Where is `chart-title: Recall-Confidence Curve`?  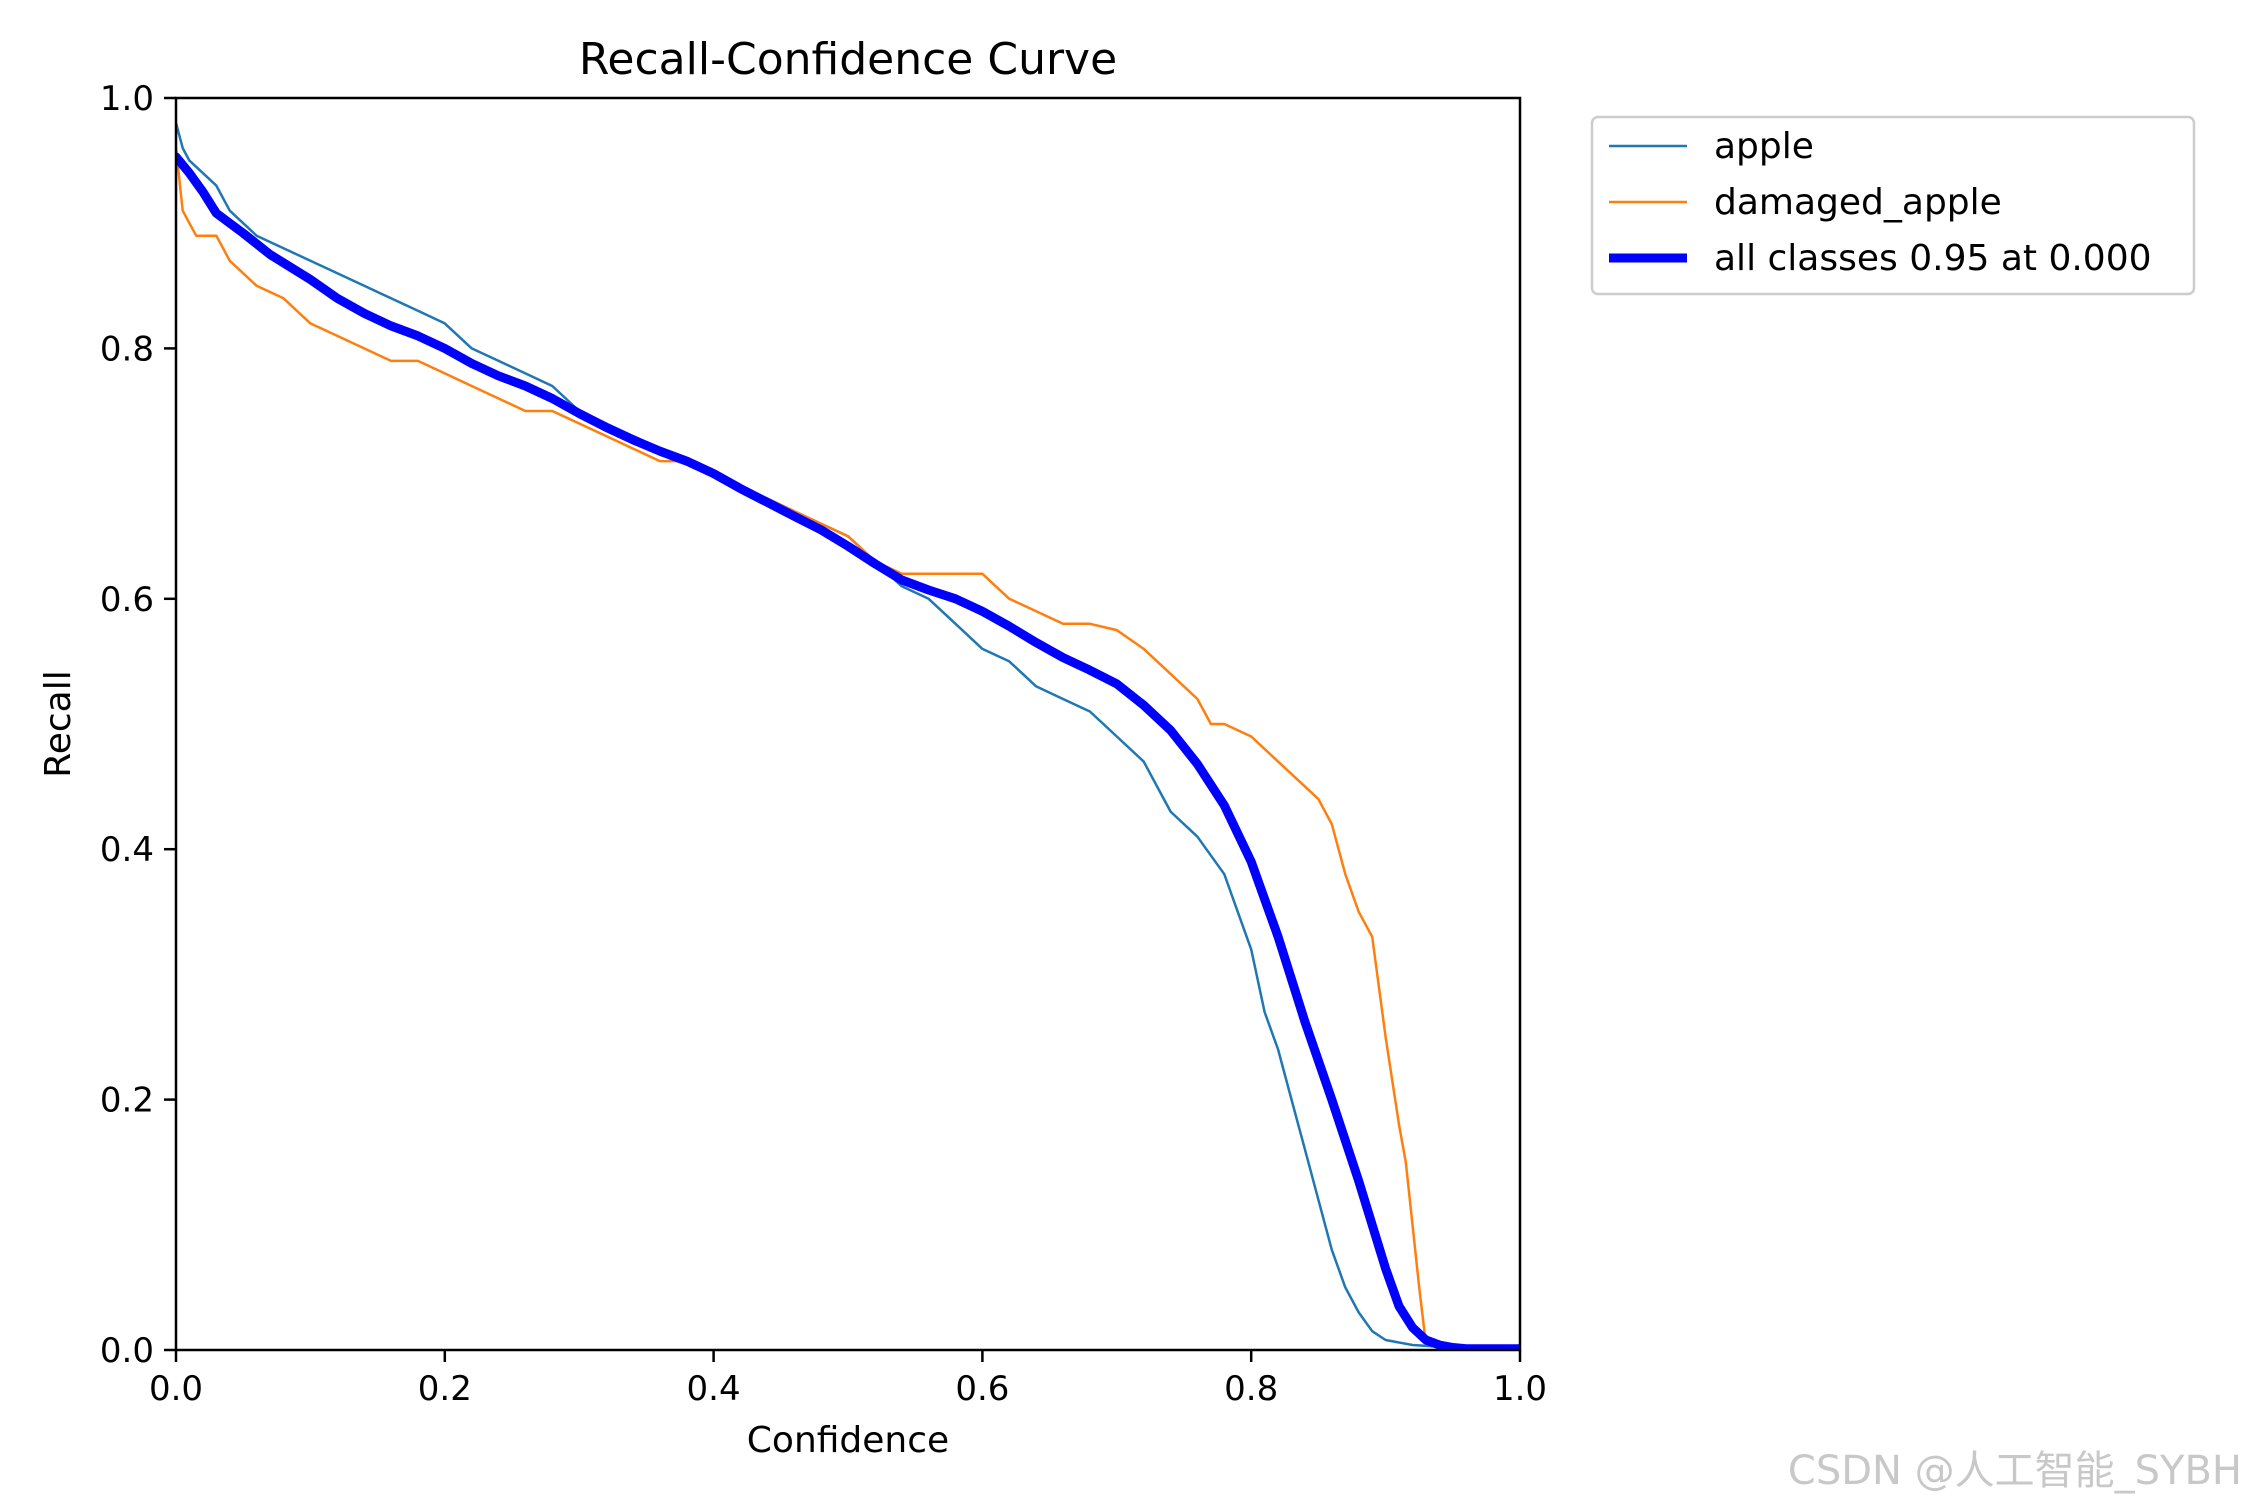
chart-title: Recall-Confidence Curve is located at coordinates (848, 59).